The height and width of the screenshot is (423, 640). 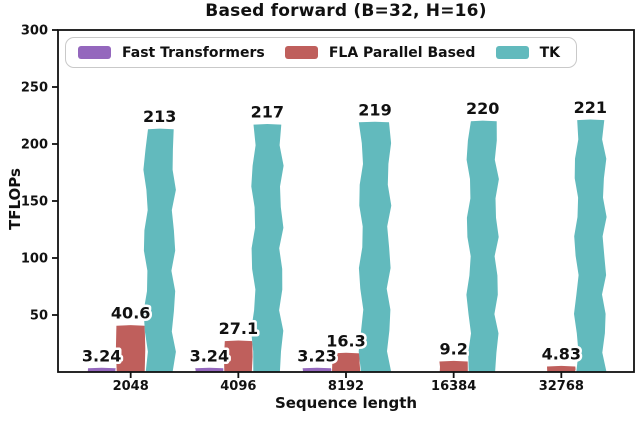 What do you see at coordinates (267, 112) in the screenshot?
I see `value-label: 217` at bounding box center [267, 112].